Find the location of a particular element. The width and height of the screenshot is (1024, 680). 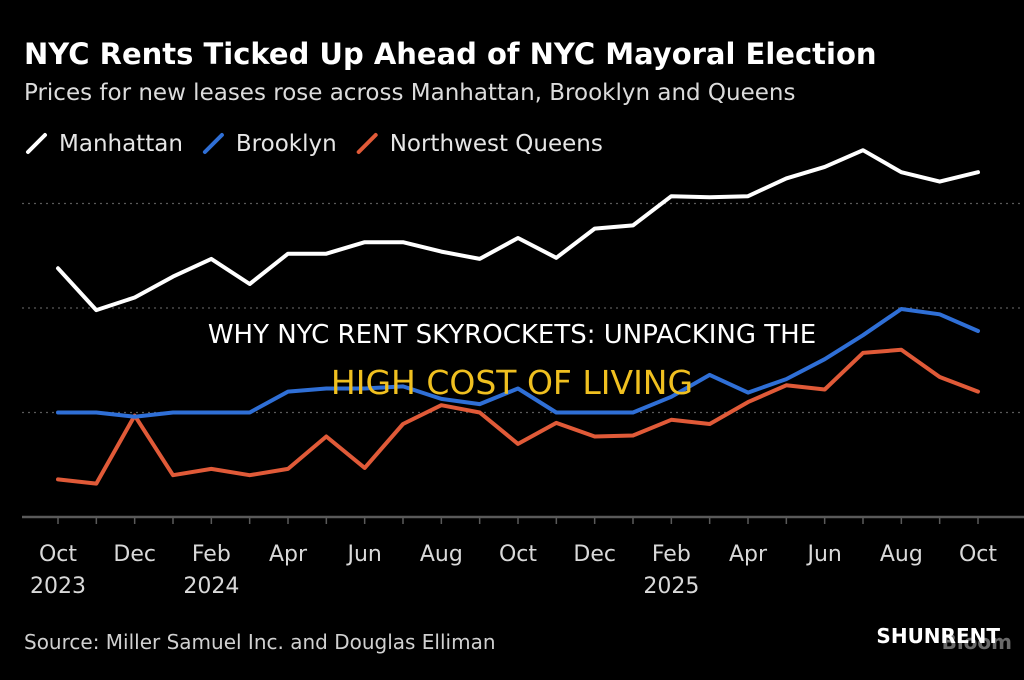

legend-label: Northwest Queens is located at coordinates (496, 144).